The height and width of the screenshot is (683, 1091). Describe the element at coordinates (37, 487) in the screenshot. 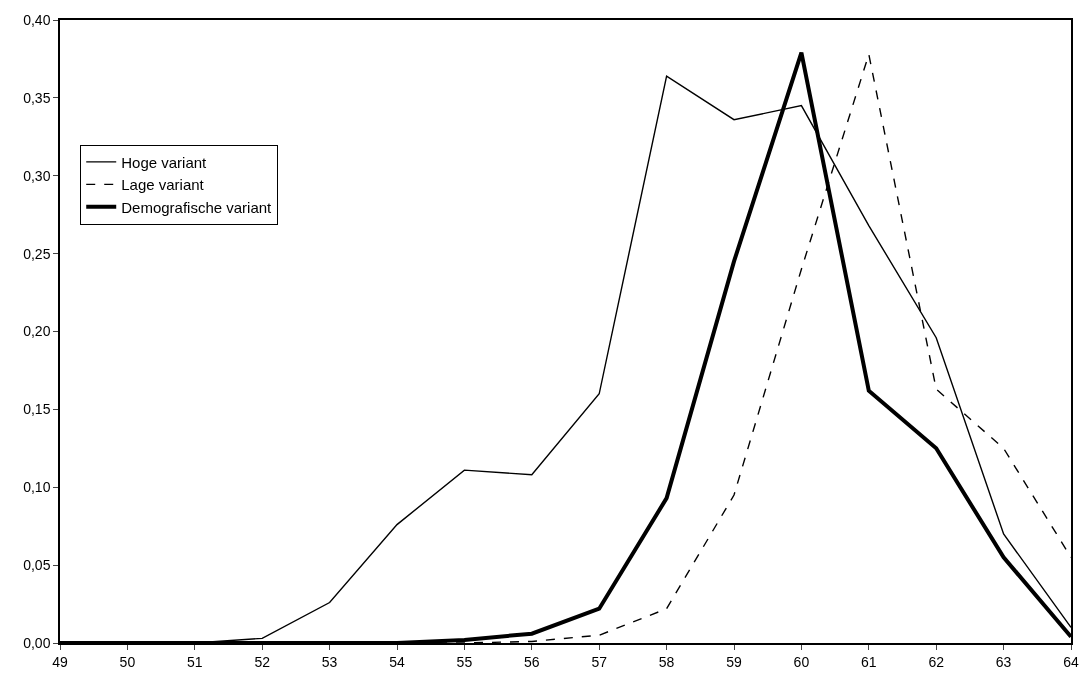

I see `y-tick-label: 0,10` at that location.